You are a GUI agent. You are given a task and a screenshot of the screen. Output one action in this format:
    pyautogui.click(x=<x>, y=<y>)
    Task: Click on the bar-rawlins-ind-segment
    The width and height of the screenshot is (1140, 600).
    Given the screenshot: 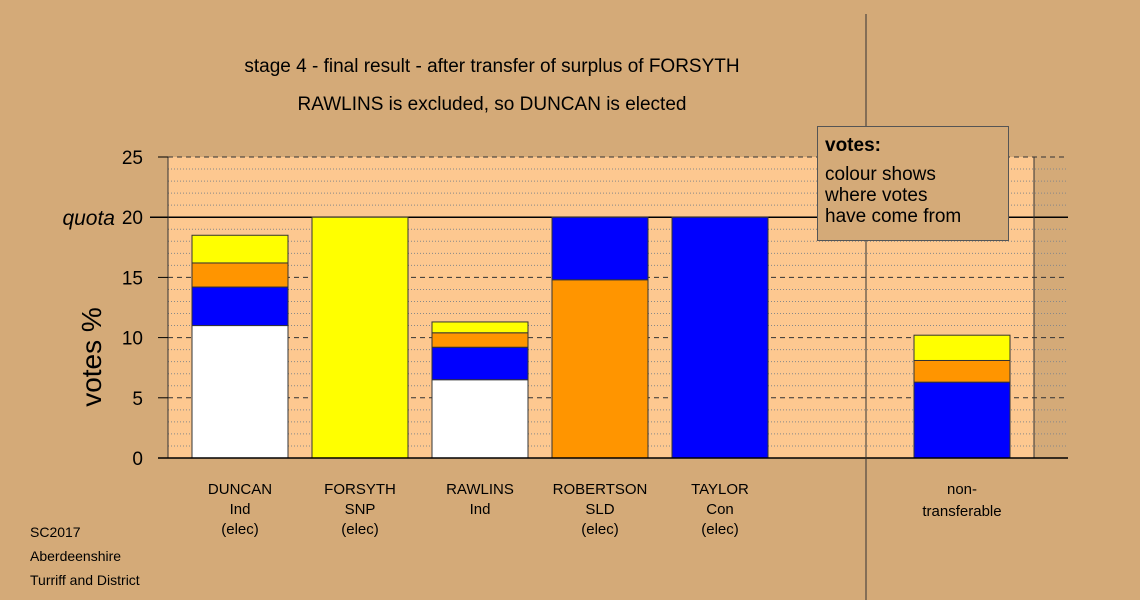 What is the action you would take?
    pyautogui.click(x=480, y=419)
    